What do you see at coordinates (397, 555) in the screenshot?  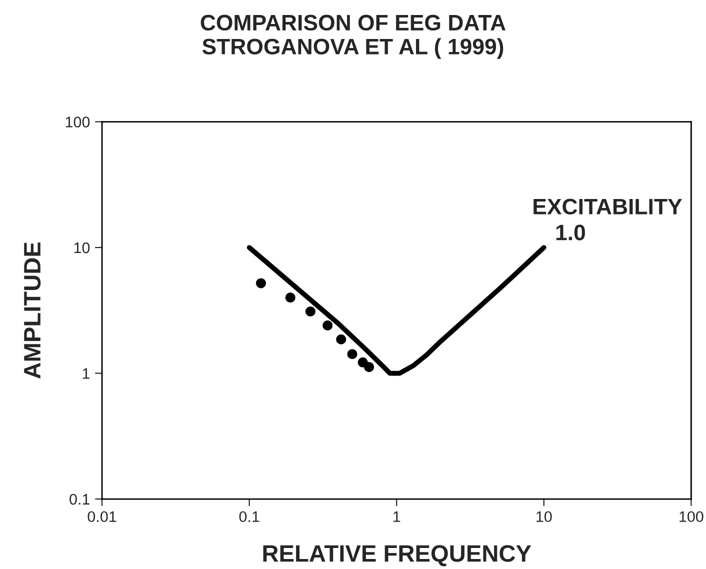 I see `x-axis-title: RELATIVE FREQUENCY` at bounding box center [397, 555].